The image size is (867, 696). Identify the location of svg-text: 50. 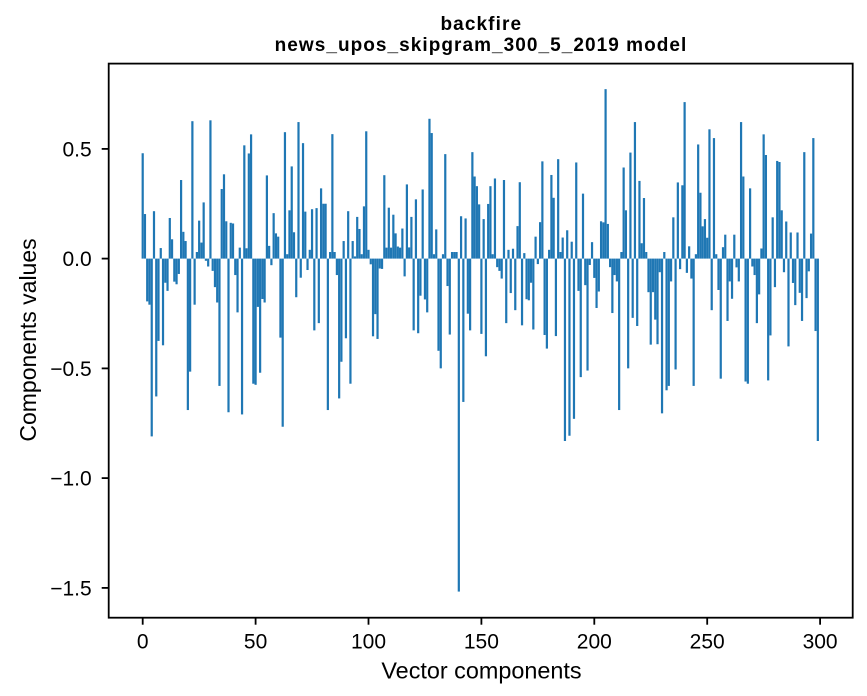
(255, 642).